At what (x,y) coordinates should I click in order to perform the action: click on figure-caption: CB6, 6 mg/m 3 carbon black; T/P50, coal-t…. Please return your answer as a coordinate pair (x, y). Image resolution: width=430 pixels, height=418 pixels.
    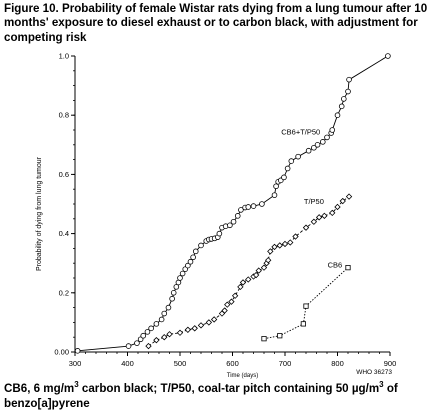
    Looking at the image, I should click on (216, 396).